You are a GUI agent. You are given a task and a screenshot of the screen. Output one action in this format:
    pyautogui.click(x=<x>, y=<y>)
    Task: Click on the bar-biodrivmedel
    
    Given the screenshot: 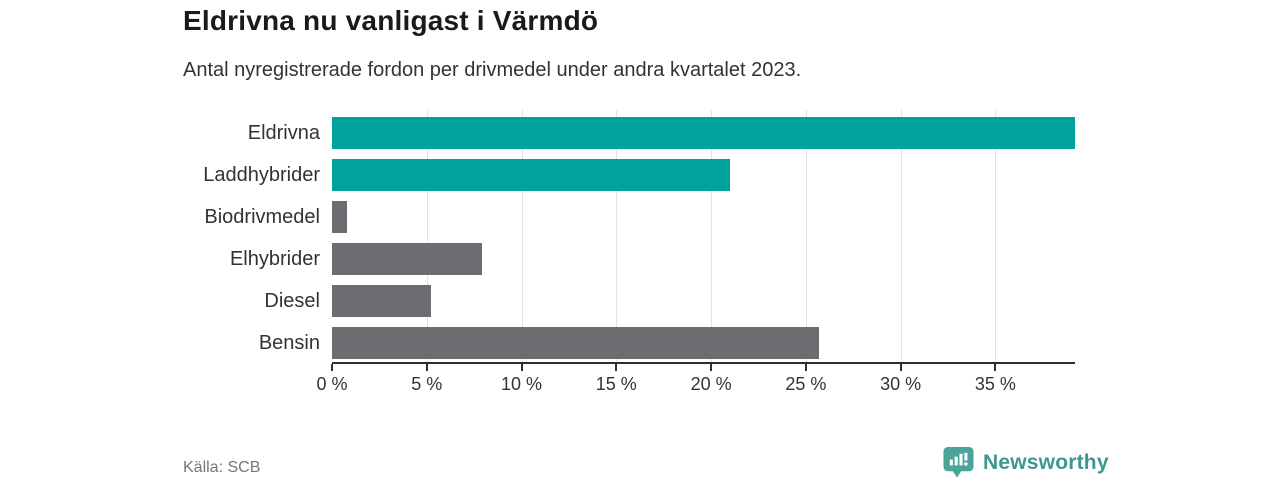 What is the action you would take?
    pyautogui.click(x=340, y=217)
    